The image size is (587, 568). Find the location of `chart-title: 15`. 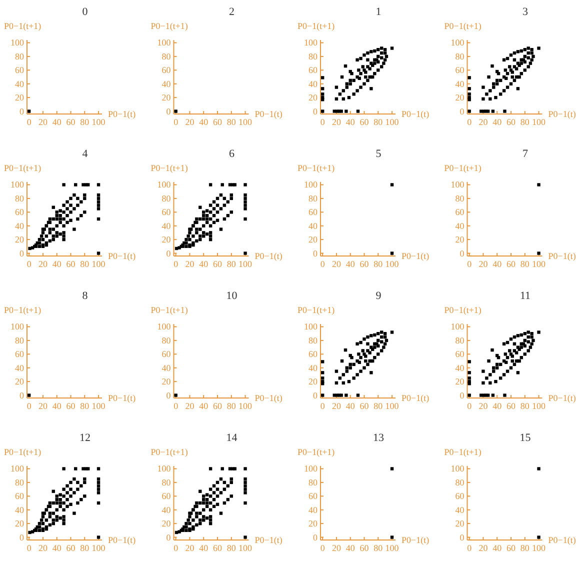

chart-title: 15 is located at coordinates (526, 438).